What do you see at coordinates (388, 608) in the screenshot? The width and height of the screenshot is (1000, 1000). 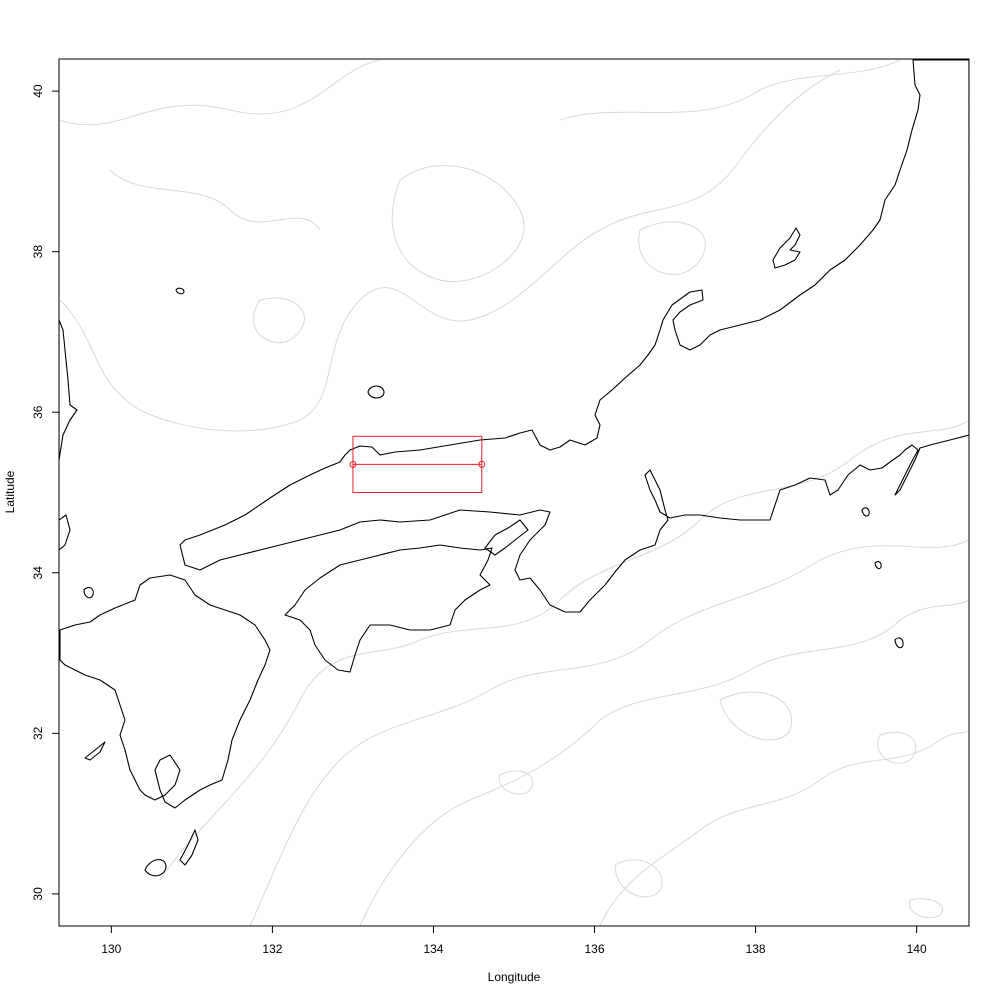 I see `shikoku-coastline` at bounding box center [388, 608].